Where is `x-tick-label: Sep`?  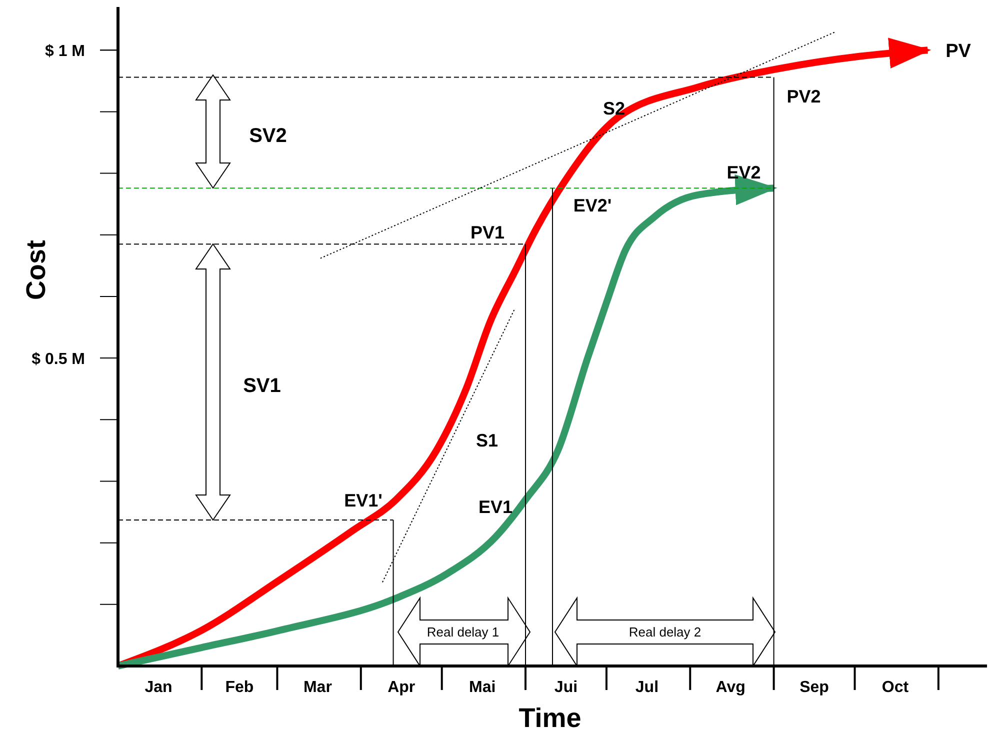 x-tick-label: Sep is located at coordinates (815, 687).